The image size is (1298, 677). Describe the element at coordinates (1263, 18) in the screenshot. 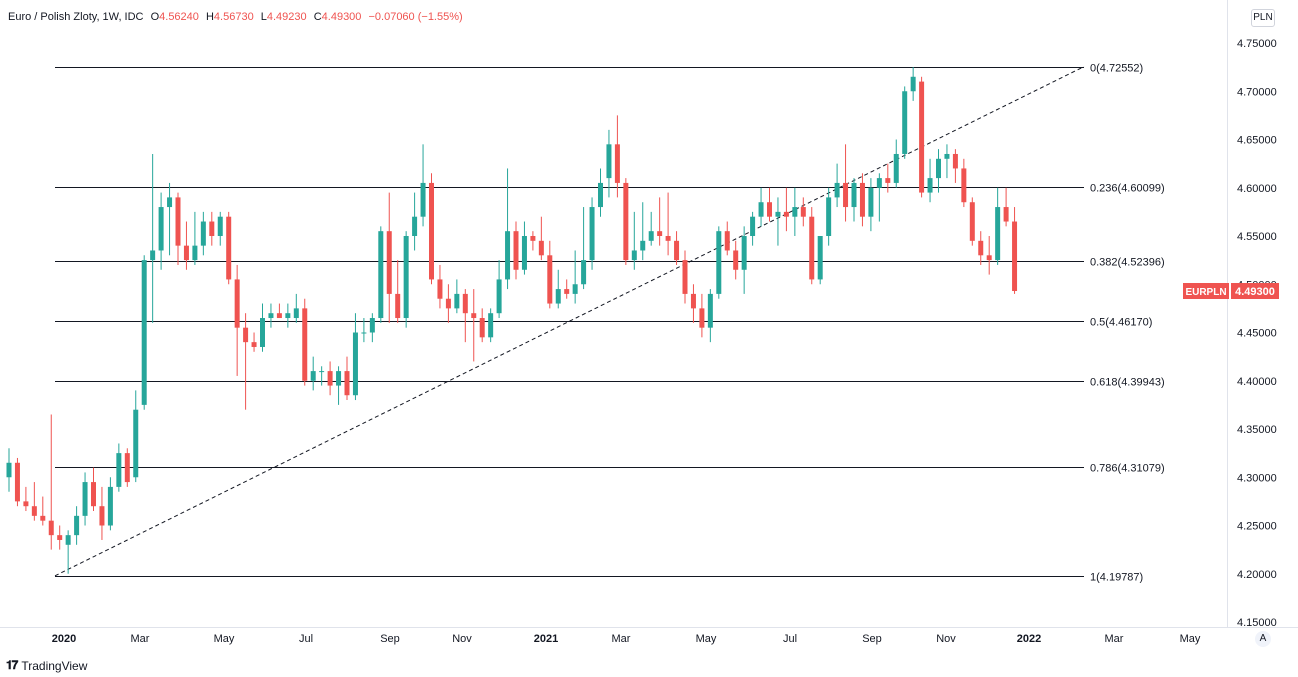

I see `currency-button: PLN` at that location.